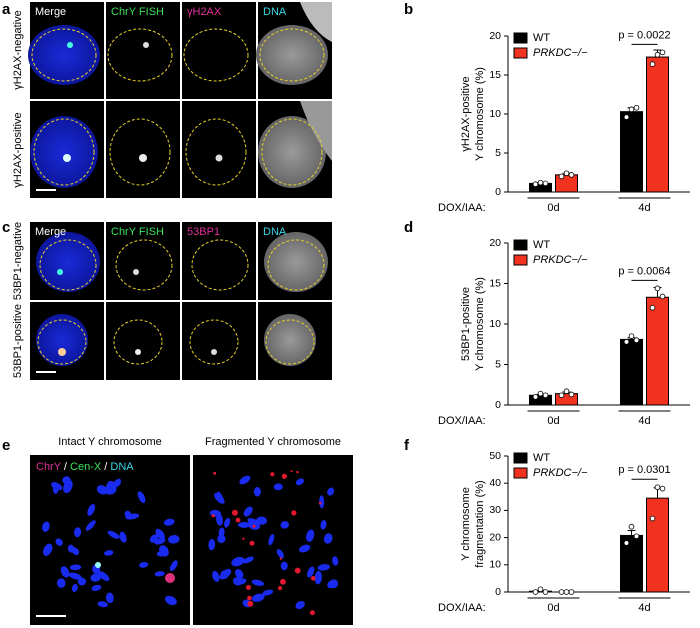 The height and width of the screenshot is (628, 700). I want to click on y-axis-label: fragmentation (%), so click(480, 523).